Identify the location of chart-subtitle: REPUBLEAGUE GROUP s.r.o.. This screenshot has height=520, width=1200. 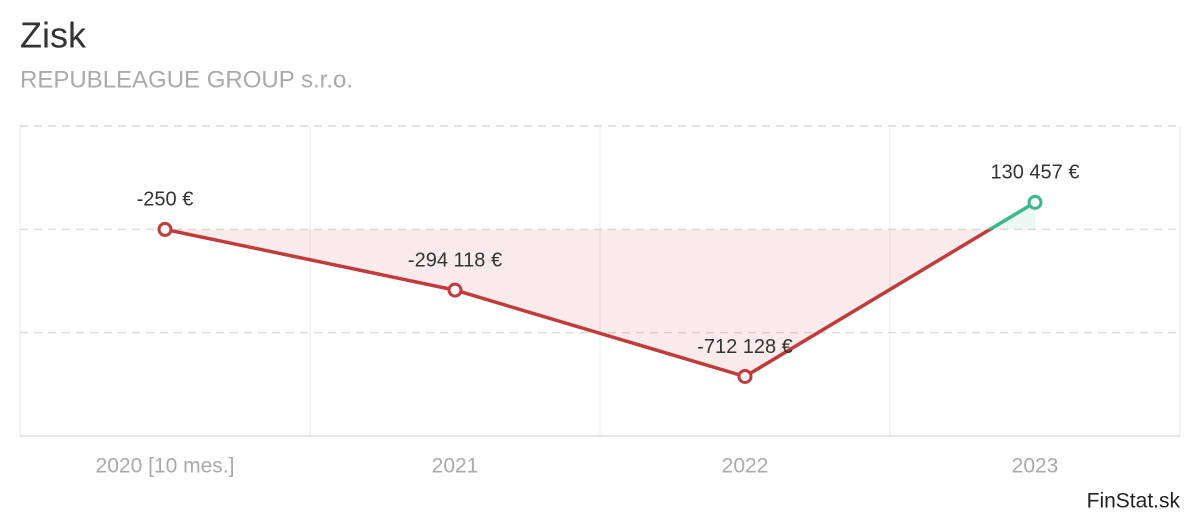
(186, 79).